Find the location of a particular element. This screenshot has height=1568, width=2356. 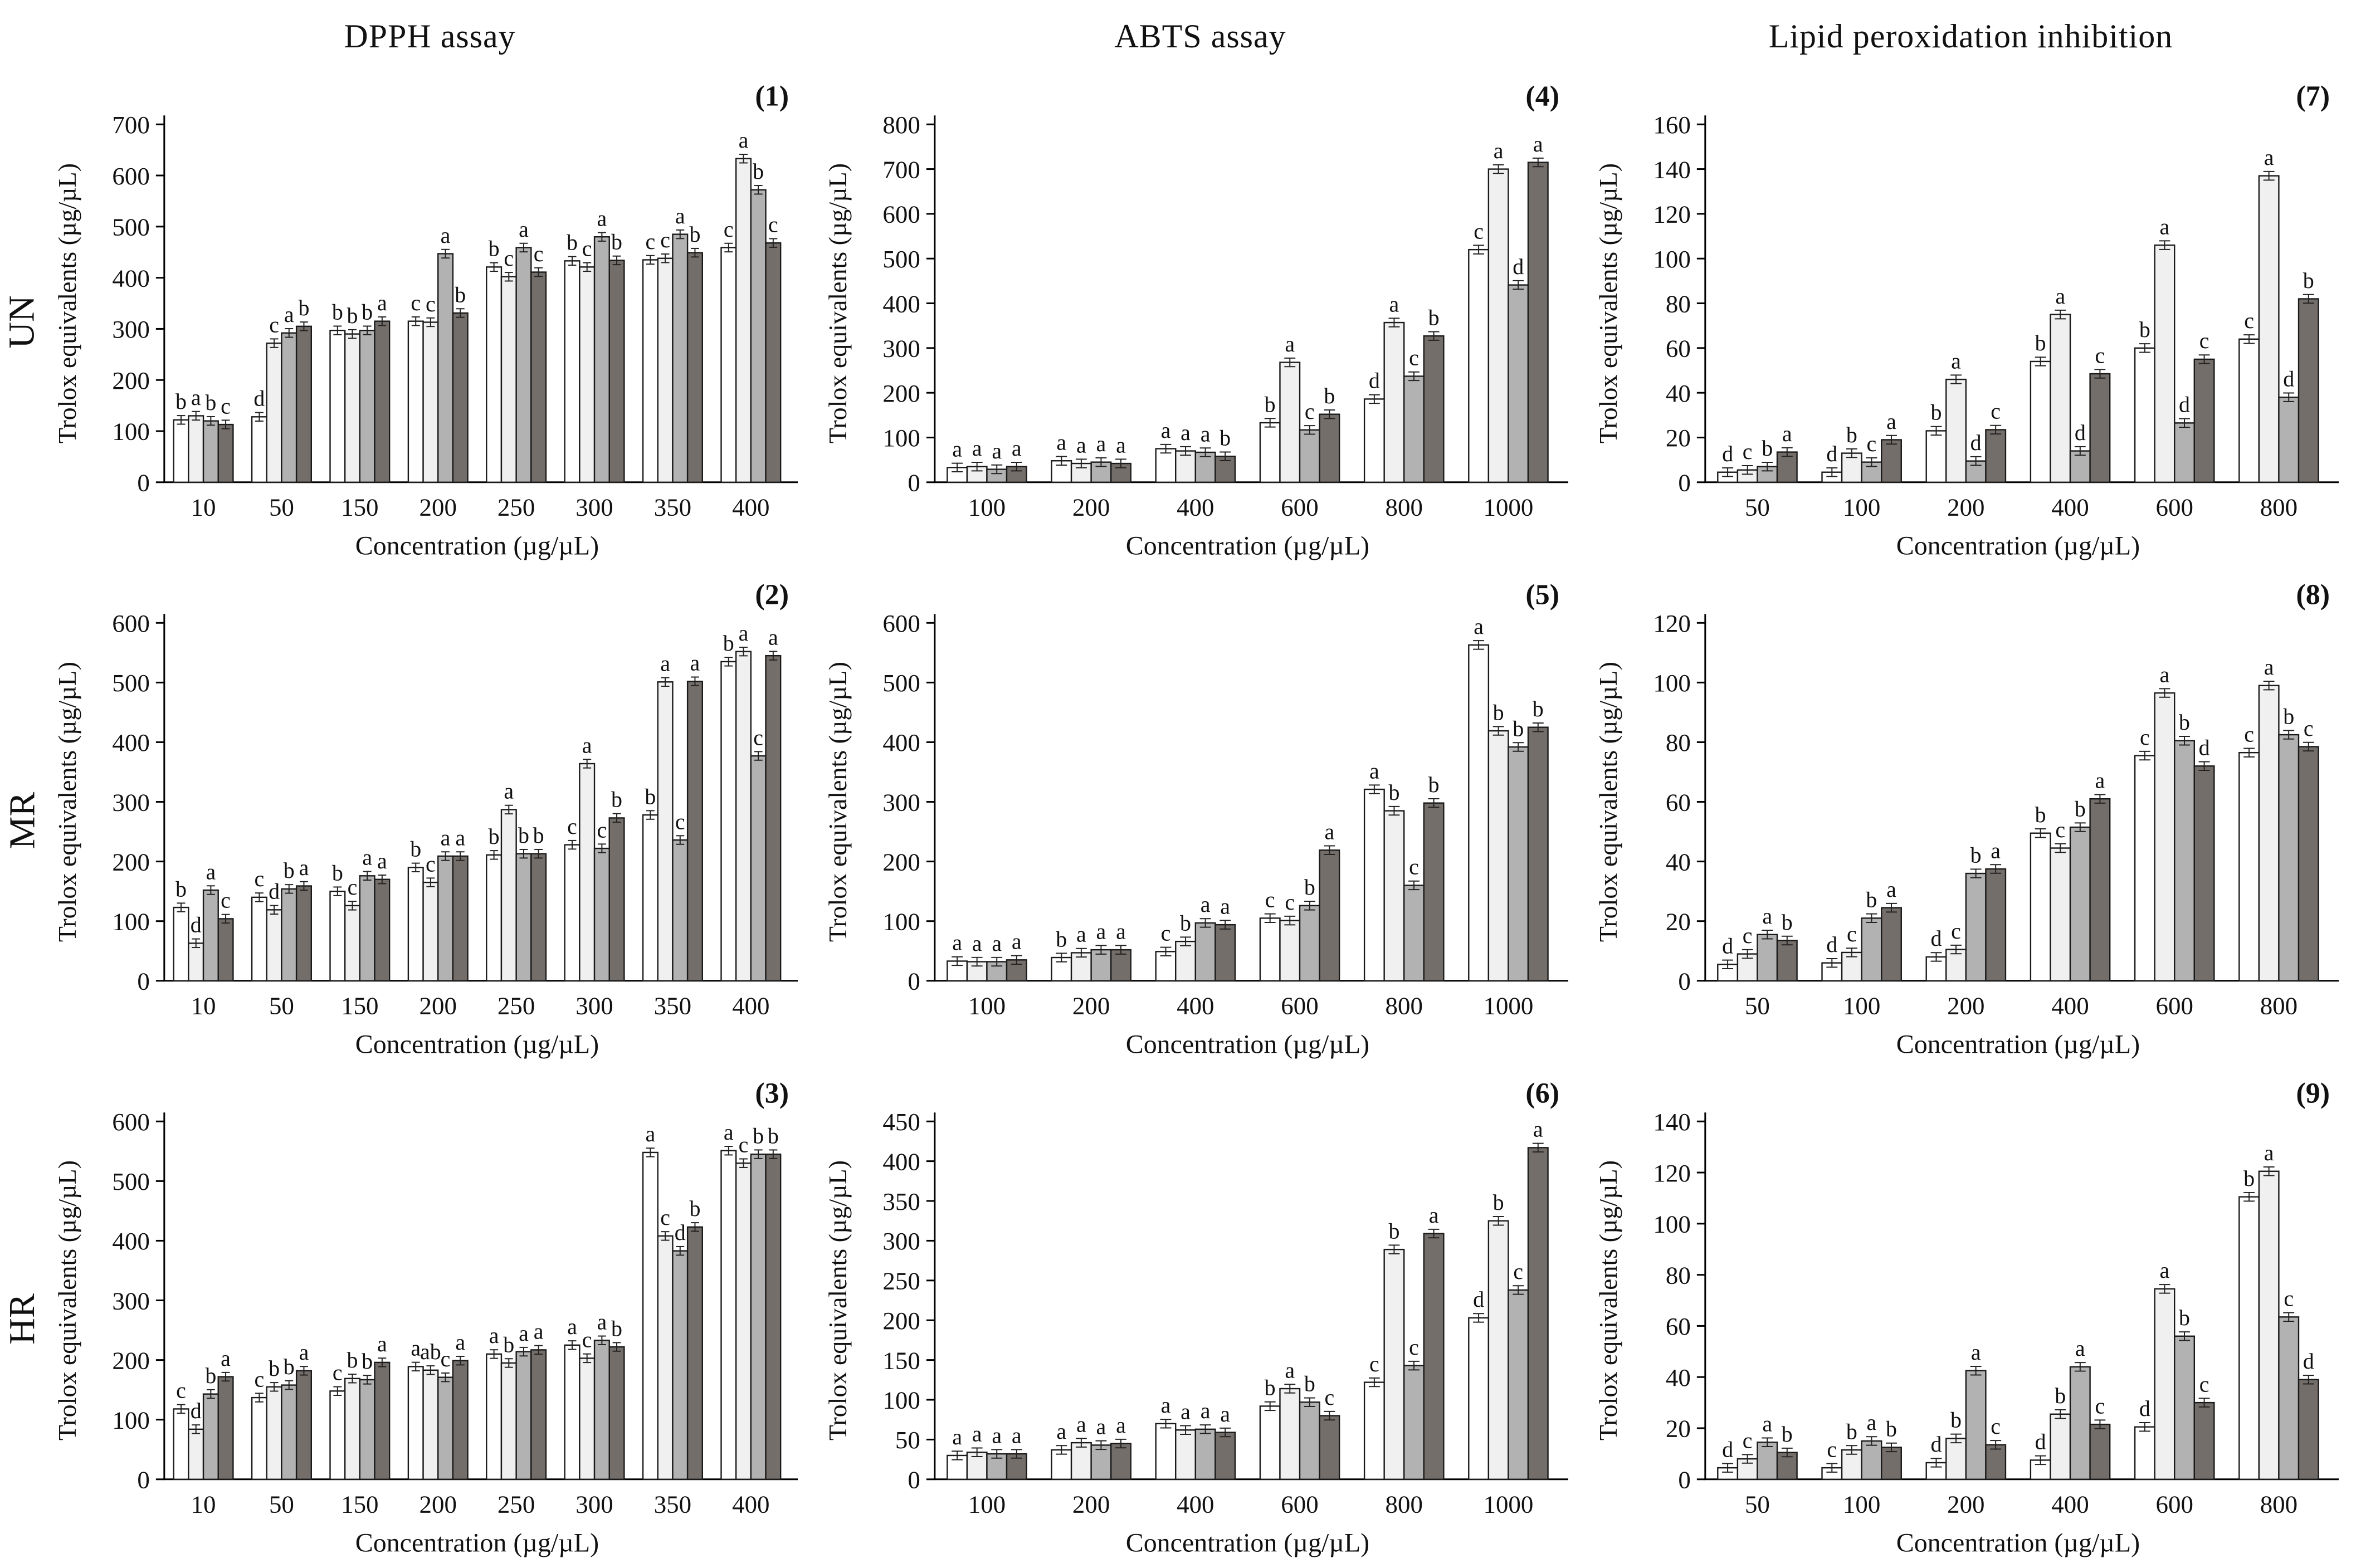

panel-label: (7) is located at coordinates (2313, 96).